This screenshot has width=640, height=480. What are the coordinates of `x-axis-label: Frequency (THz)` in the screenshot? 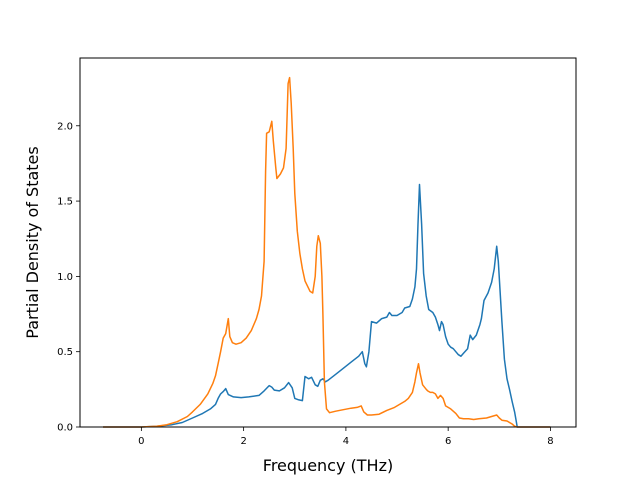 It's located at (328, 465).